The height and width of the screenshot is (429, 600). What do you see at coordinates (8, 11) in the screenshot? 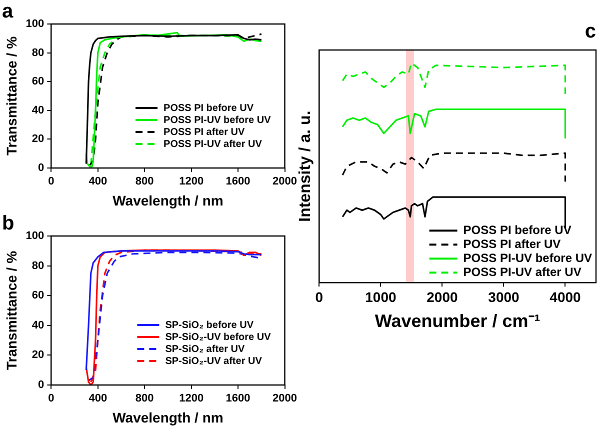
I see `chart-title: a` at bounding box center [8, 11].